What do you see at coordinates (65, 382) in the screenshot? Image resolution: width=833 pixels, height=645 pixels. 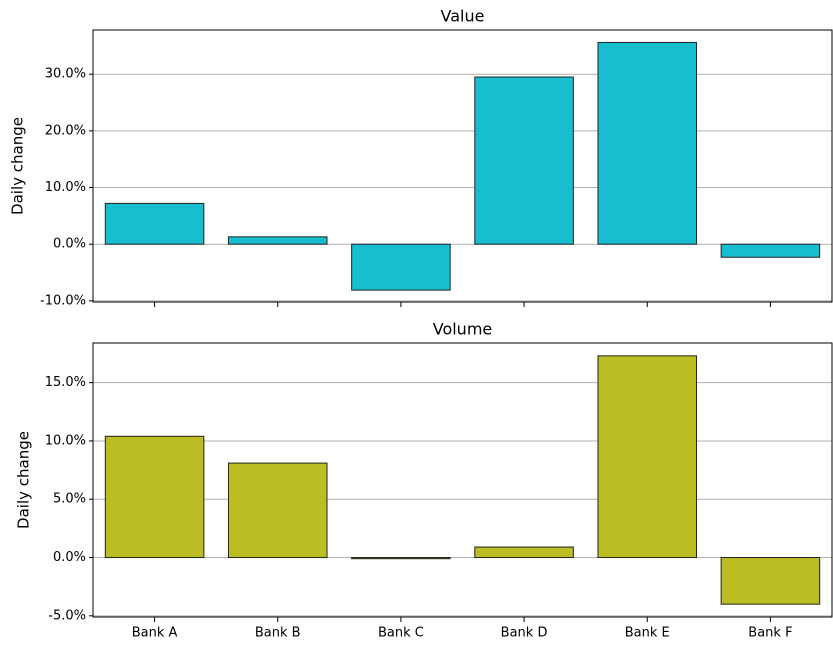 I see `y-tick-label: 15.0%` at bounding box center [65, 382].